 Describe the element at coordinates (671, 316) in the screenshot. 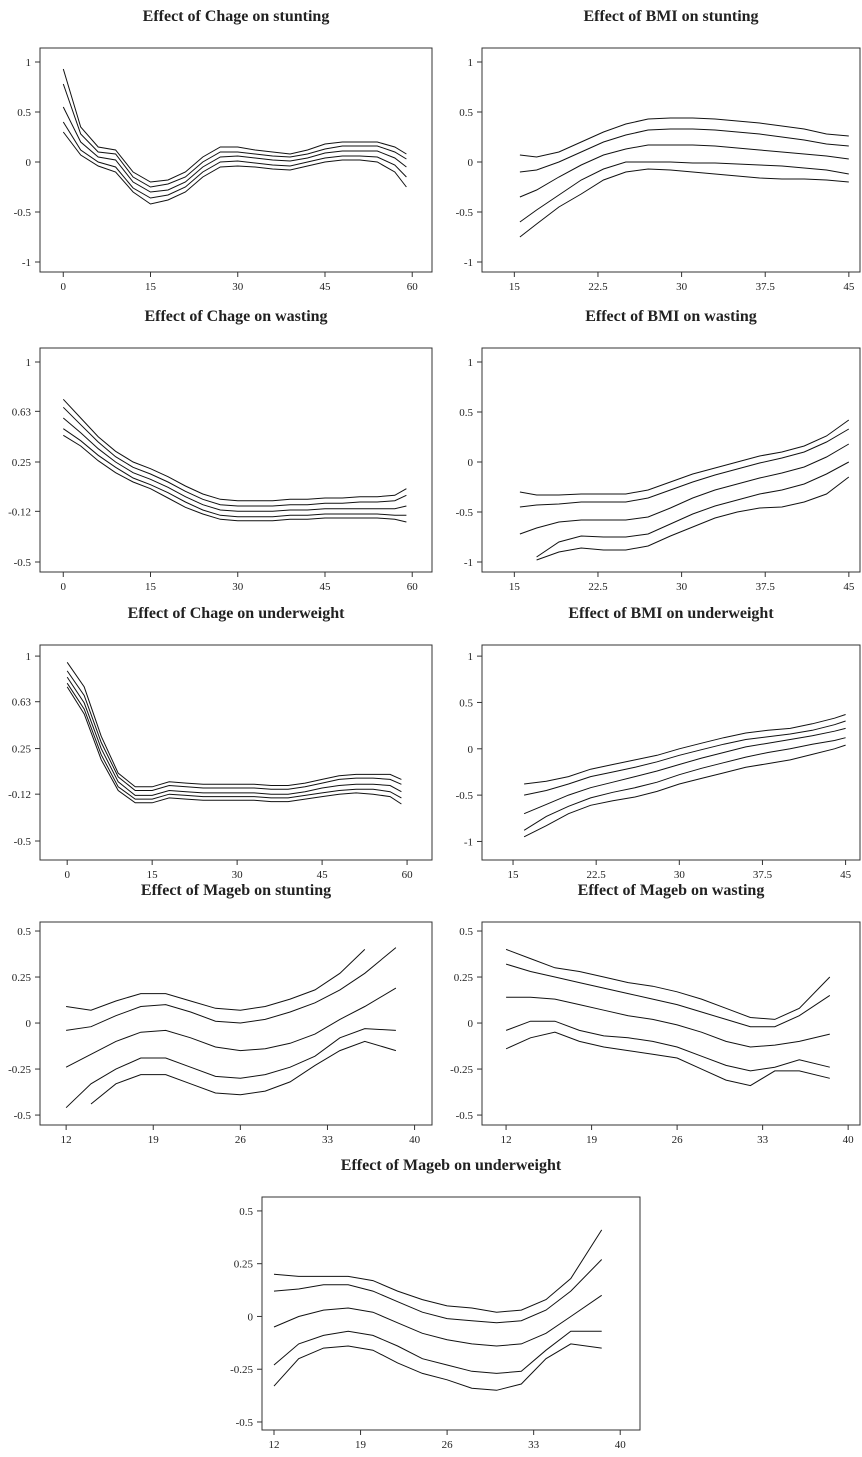

I see `chart-title: Effect of BMI on wasting` at that location.